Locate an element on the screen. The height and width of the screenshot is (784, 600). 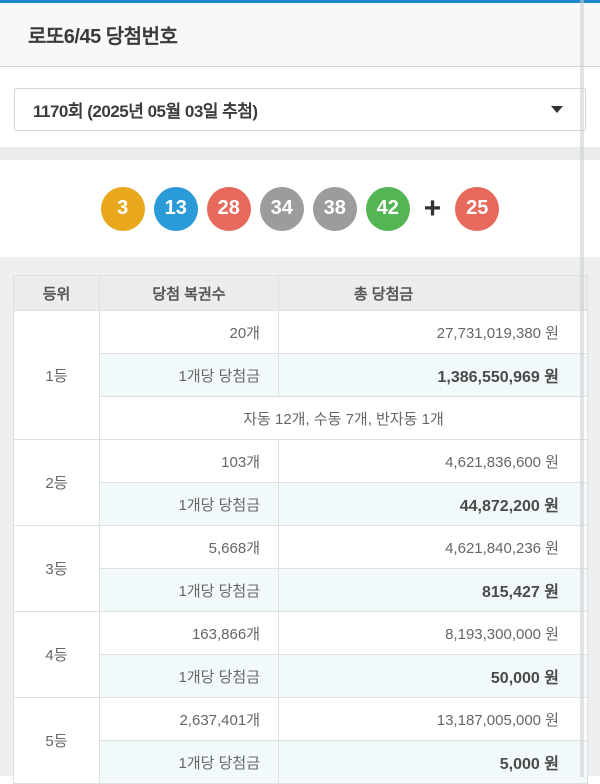
table-row: 1개당 당첨금 44,872,200 원 is located at coordinates (301, 504).